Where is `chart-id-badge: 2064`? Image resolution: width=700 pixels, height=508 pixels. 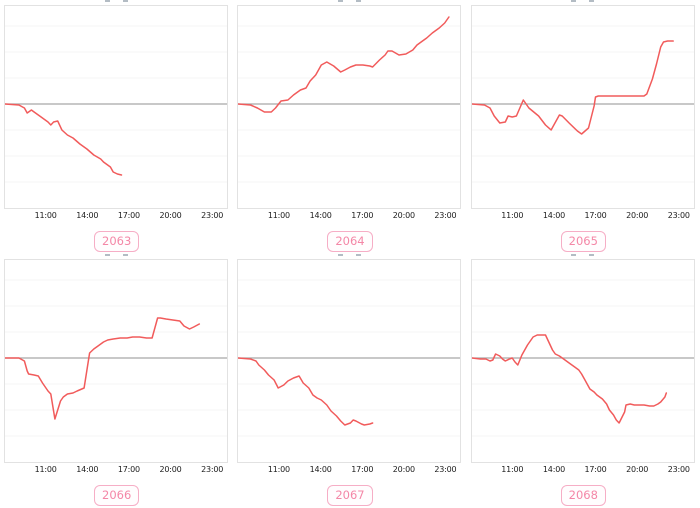 chart-id-badge: 2064 is located at coordinates (350, 241).